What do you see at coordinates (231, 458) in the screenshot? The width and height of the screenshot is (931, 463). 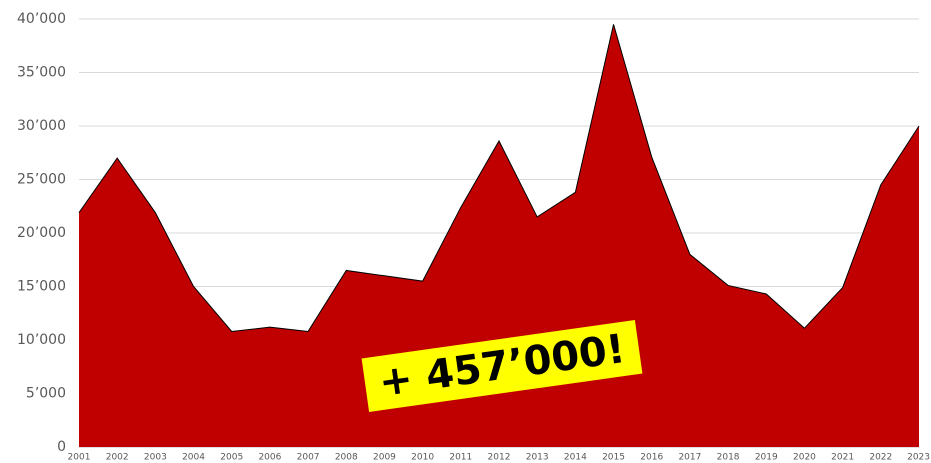 I see `x-tick-label: 2005` at bounding box center [231, 458].